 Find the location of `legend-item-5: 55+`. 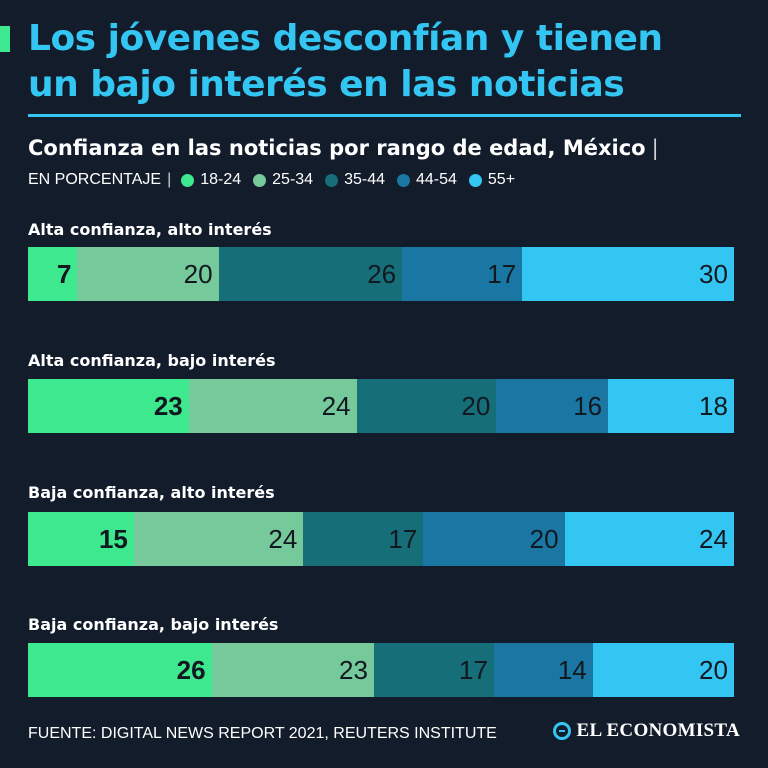

legend-item-5: 55+ is located at coordinates (492, 180).